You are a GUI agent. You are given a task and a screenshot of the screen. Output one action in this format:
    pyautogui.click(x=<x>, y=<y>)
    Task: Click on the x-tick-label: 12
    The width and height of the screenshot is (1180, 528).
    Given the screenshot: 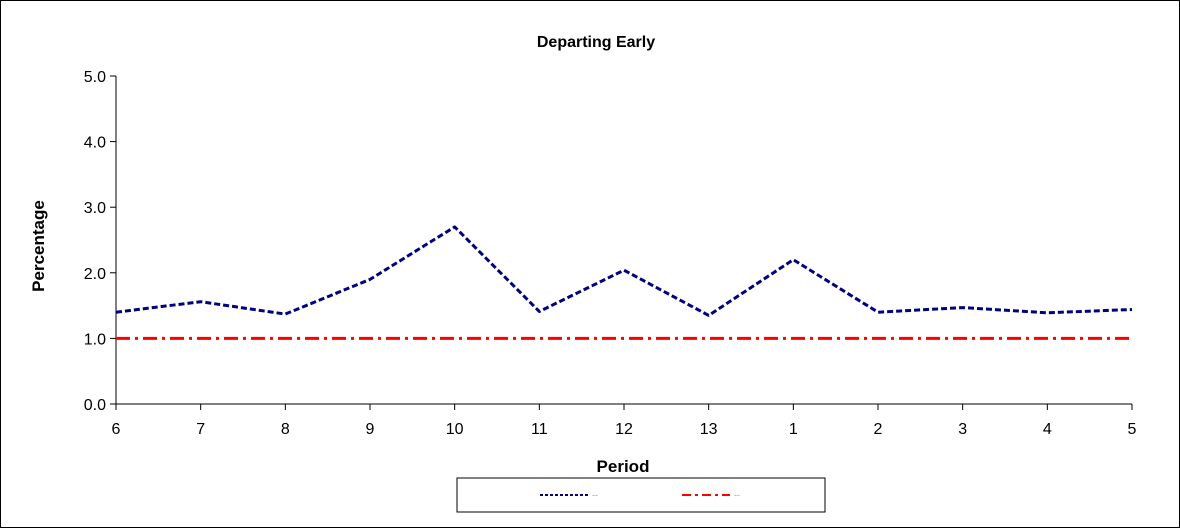 What is the action you would take?
    pyautogui.click(x=624, y=429)
    